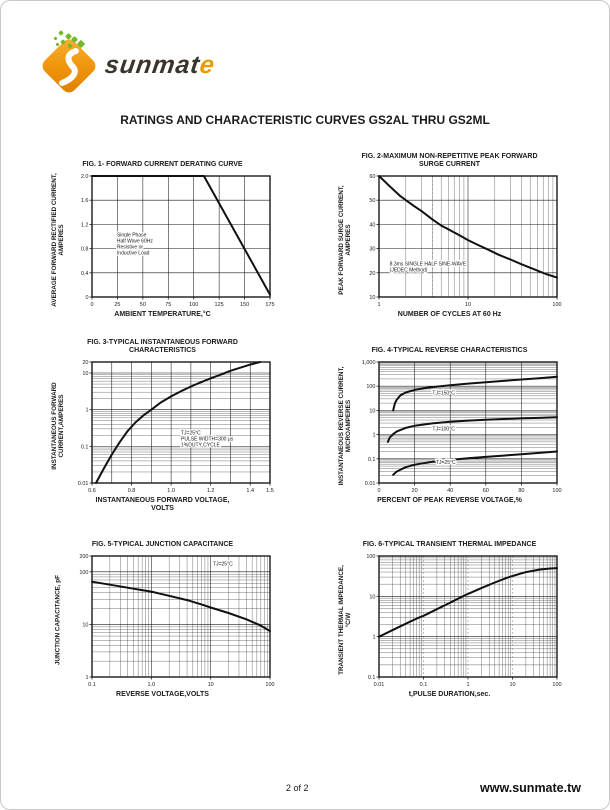  I want to click on svg-text: 1.6, so click(85, 201).